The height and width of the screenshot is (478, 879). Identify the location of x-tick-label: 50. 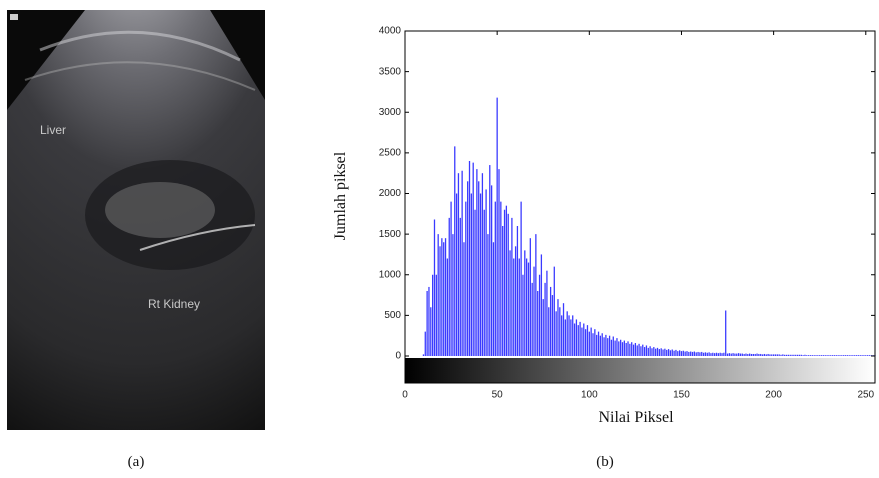
(498, 395).